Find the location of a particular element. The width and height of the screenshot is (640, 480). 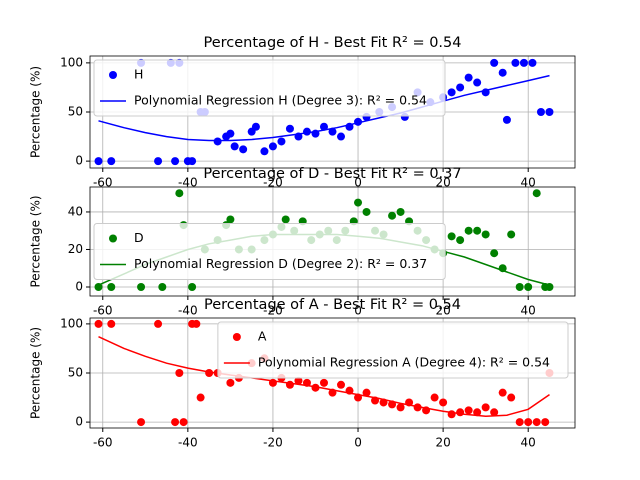

legend-label: H is located at coordinates (138, 74).